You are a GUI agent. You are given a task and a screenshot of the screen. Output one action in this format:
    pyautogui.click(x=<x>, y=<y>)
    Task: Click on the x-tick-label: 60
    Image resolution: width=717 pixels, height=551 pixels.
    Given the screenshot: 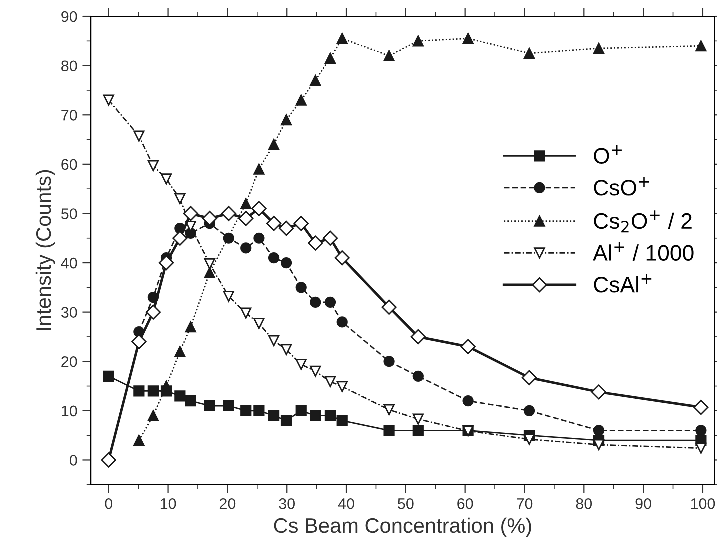 What is the action you would take?
    pyautogui.click(x=466, y=504)
    